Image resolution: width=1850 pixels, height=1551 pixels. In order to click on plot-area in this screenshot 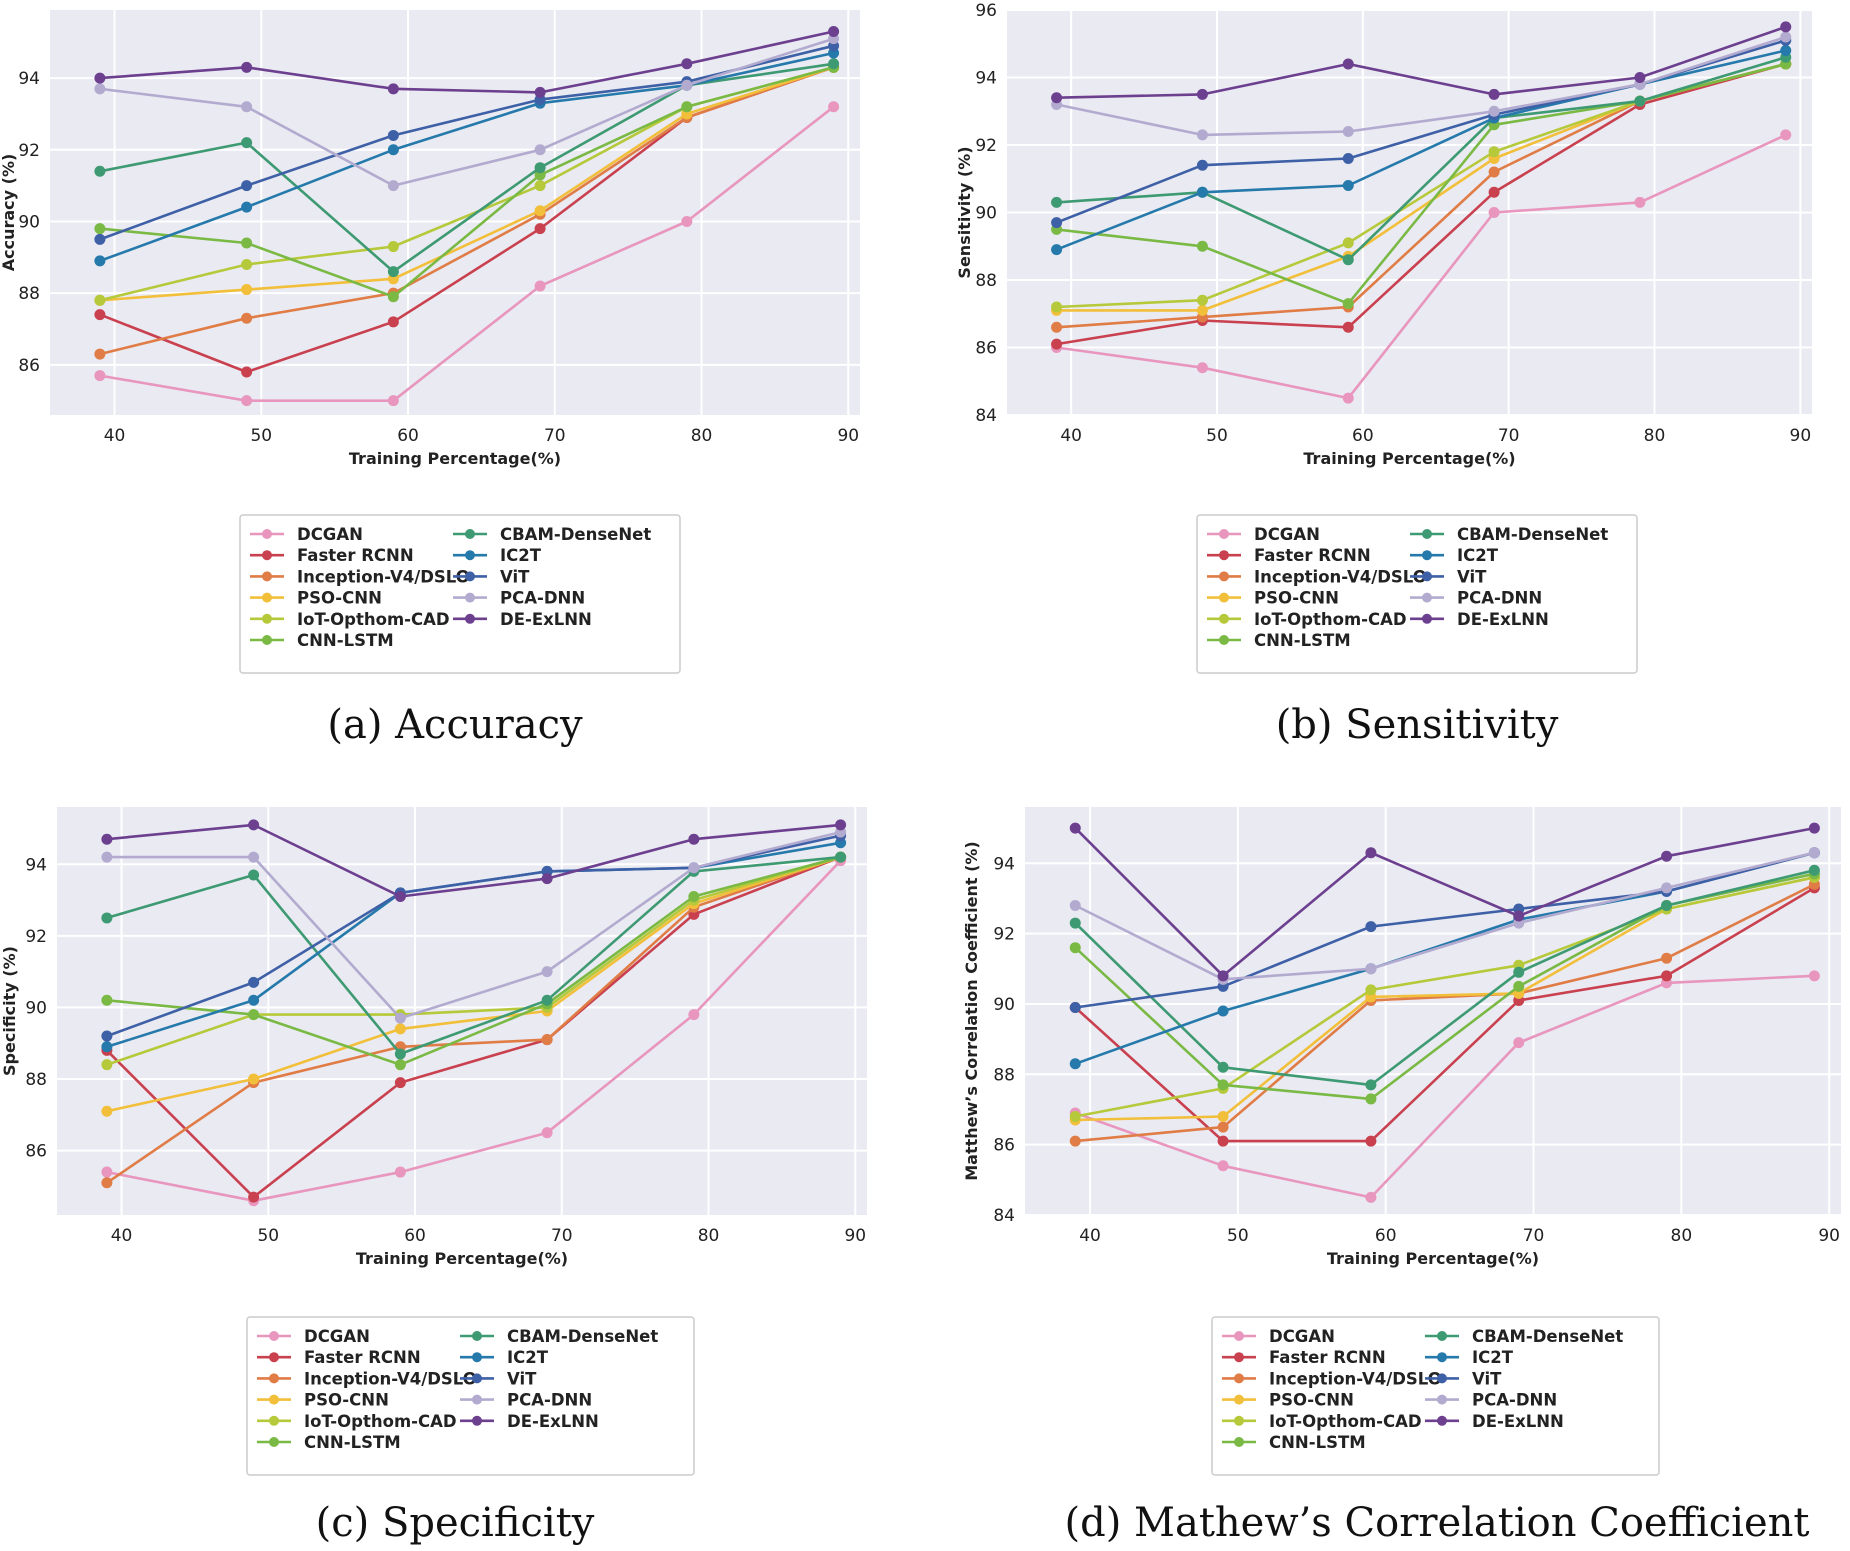, I will do `click(1433, 1011)`.